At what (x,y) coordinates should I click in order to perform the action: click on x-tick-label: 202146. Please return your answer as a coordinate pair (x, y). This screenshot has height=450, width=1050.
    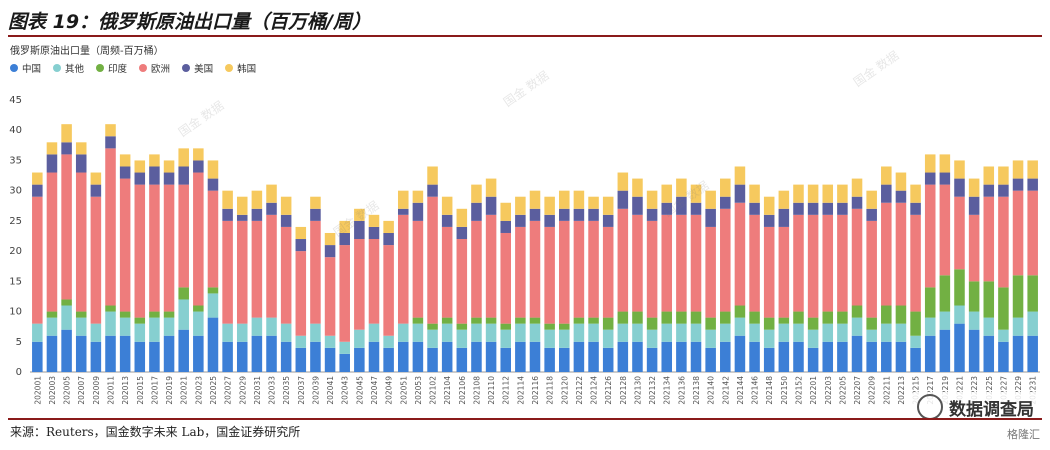
    Looking at the image, I should click on (755, 390).